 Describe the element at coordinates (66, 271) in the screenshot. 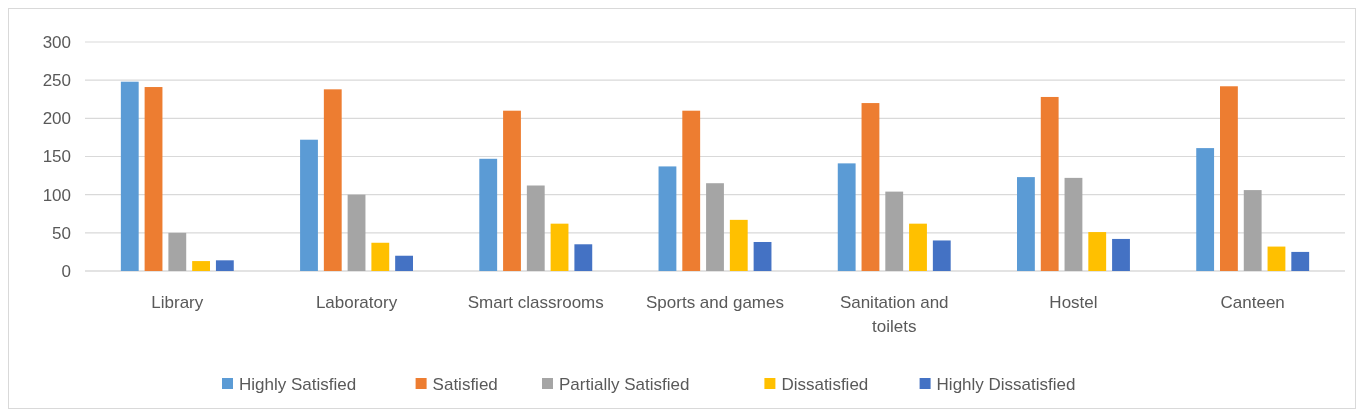

I see `y-tick-label: 0` at that location.